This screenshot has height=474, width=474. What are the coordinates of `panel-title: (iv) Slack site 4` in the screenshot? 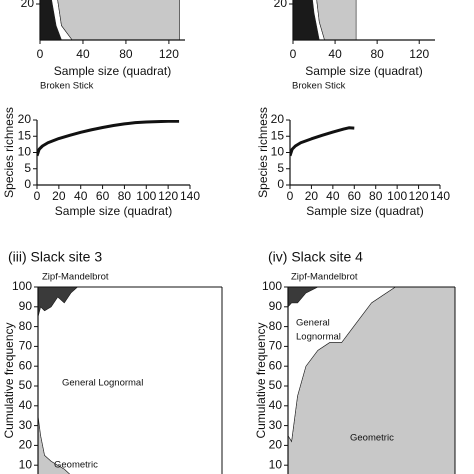 It's located at (315, 257).